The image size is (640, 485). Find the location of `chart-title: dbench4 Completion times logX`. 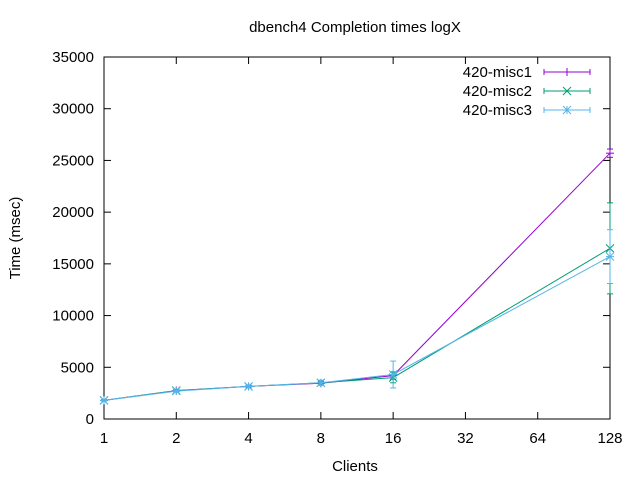

chart-title: dbench4 Completion times logX is located at coordinates (355, 27).